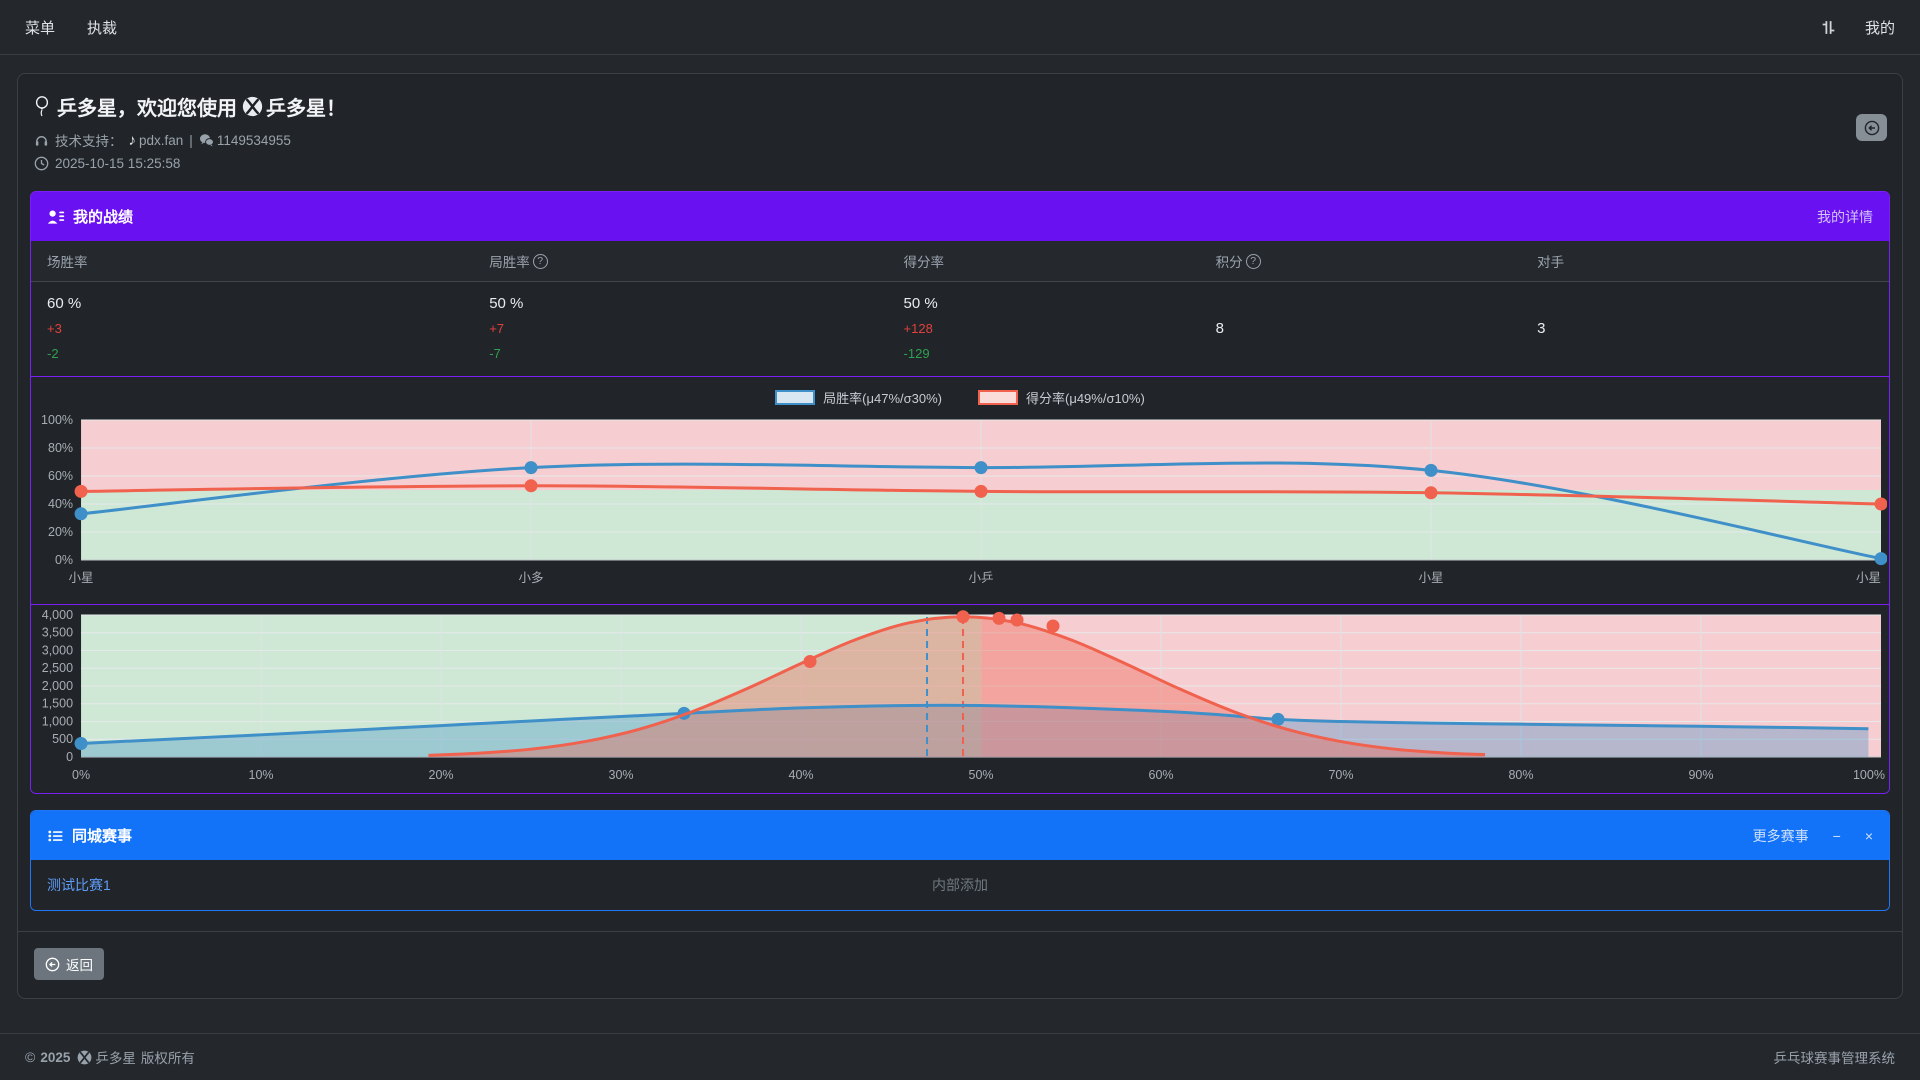 Image resolution: width=1920 pixels, height=1080 pixels. I want to click on svg-text: 1,000, so click(57, 722).